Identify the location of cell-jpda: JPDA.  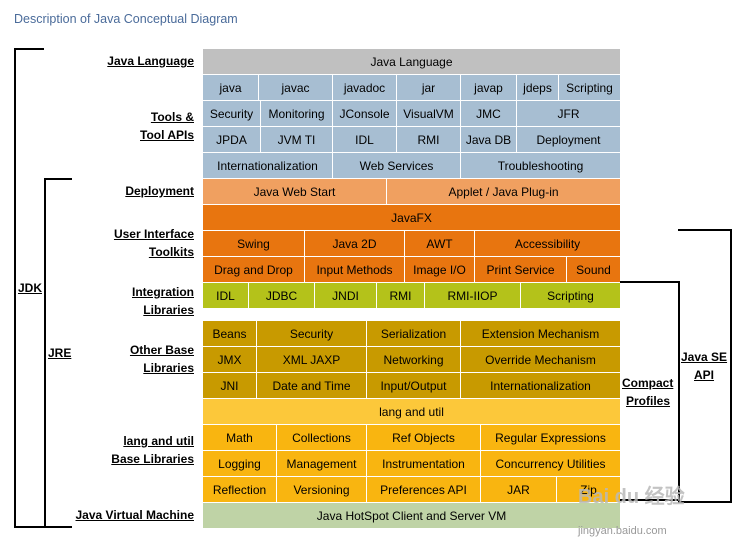
(231, 139).